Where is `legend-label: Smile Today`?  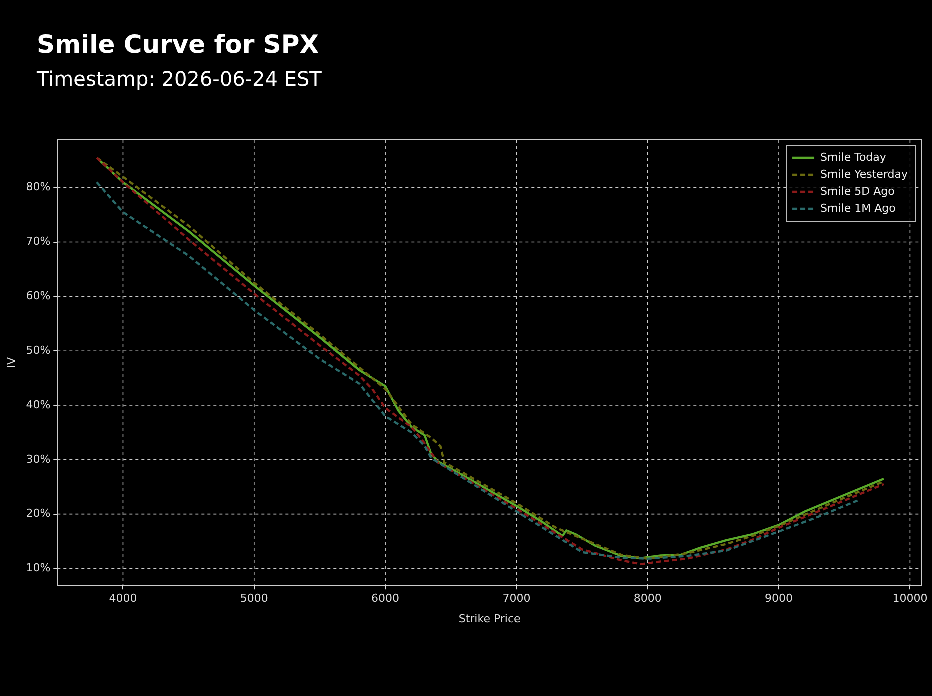 legend-label: Smile Today is located at coordinates (853, 157).